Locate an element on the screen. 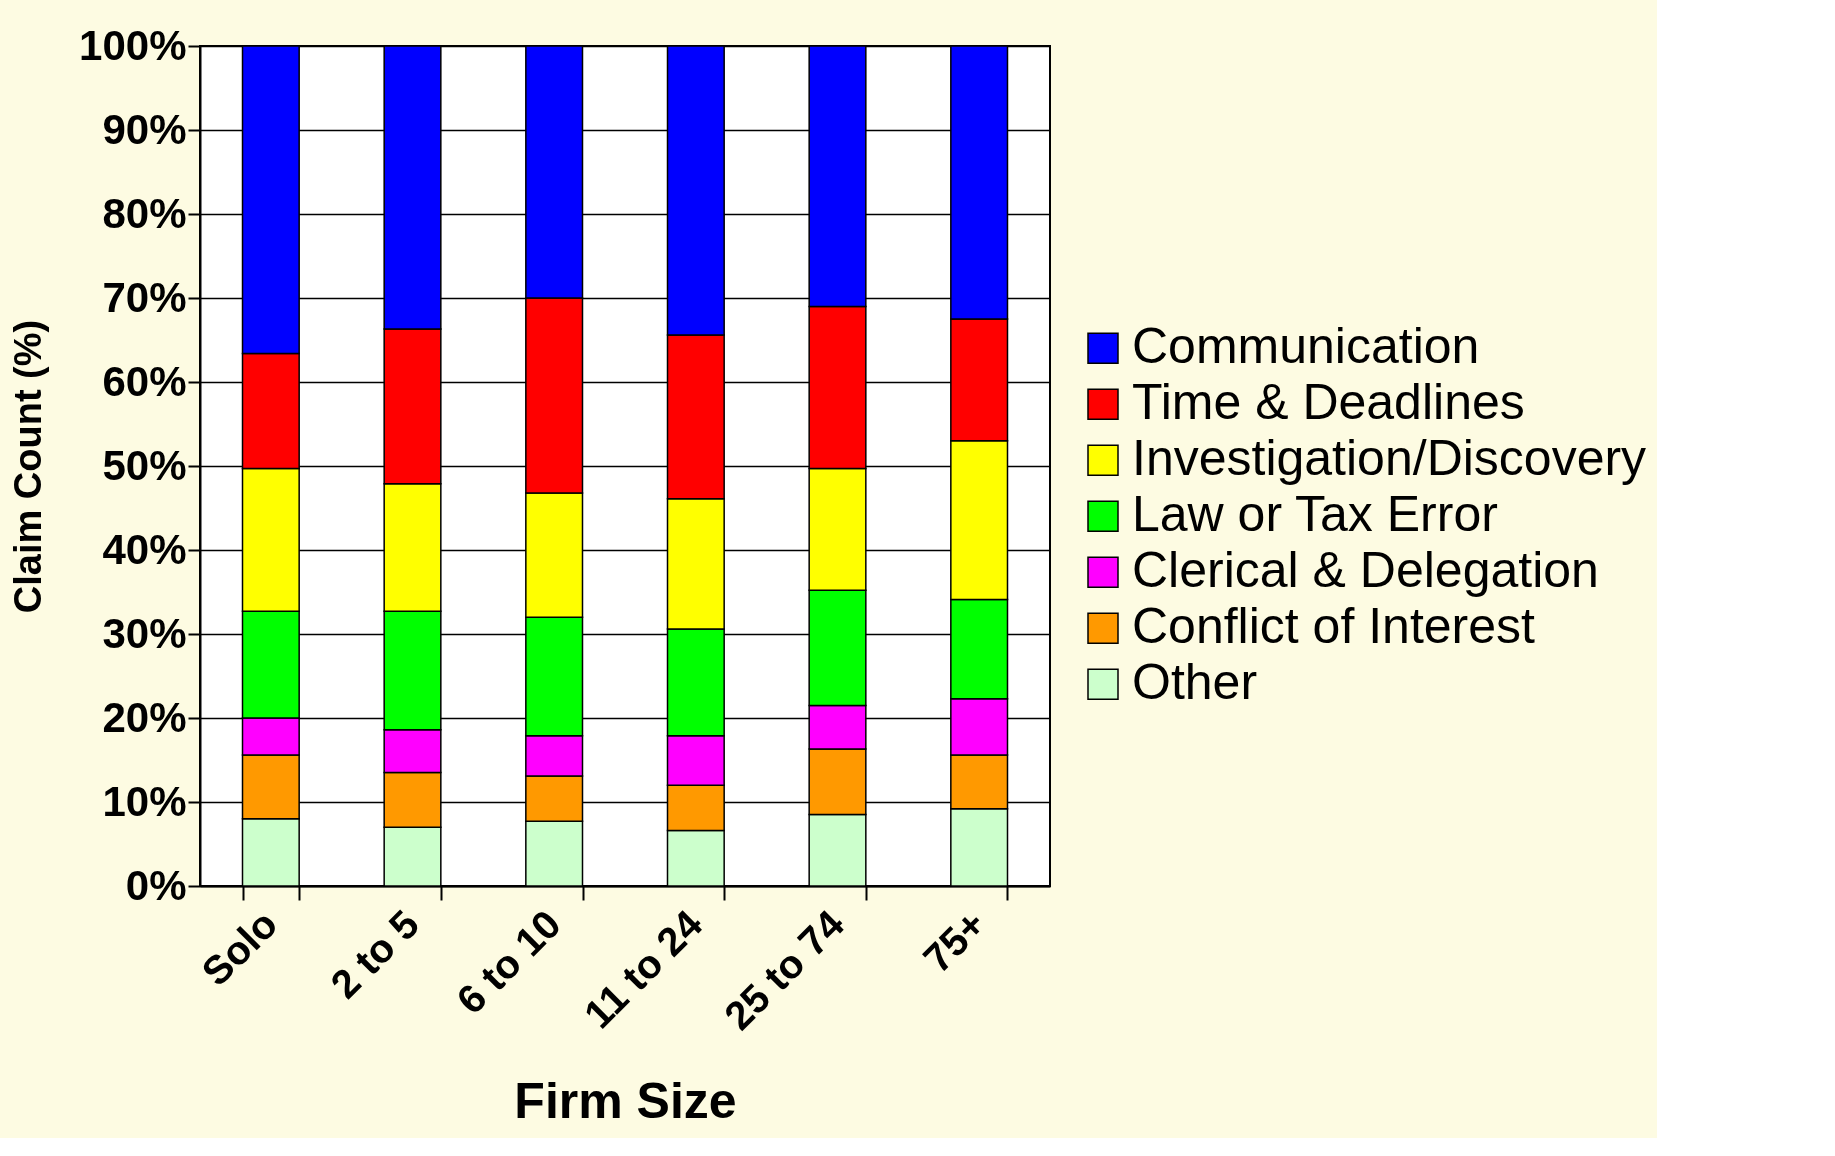 This screenshot has height=1156, width=1835. y-tick-label: 40% is located at coordinates (144, 549).